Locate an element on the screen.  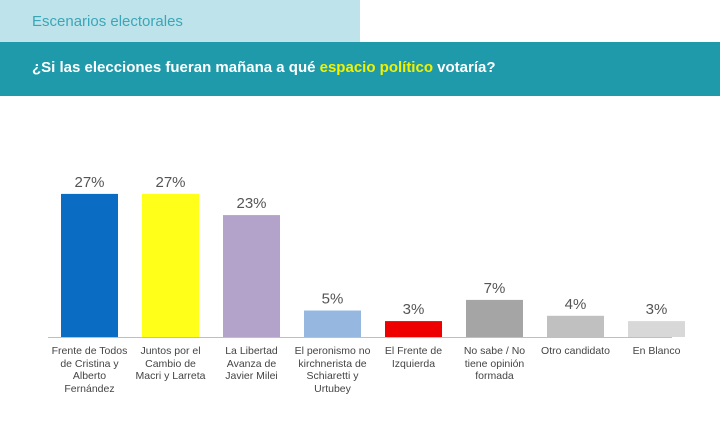
category-label: En Blanco is located at coordinates (656, 351).